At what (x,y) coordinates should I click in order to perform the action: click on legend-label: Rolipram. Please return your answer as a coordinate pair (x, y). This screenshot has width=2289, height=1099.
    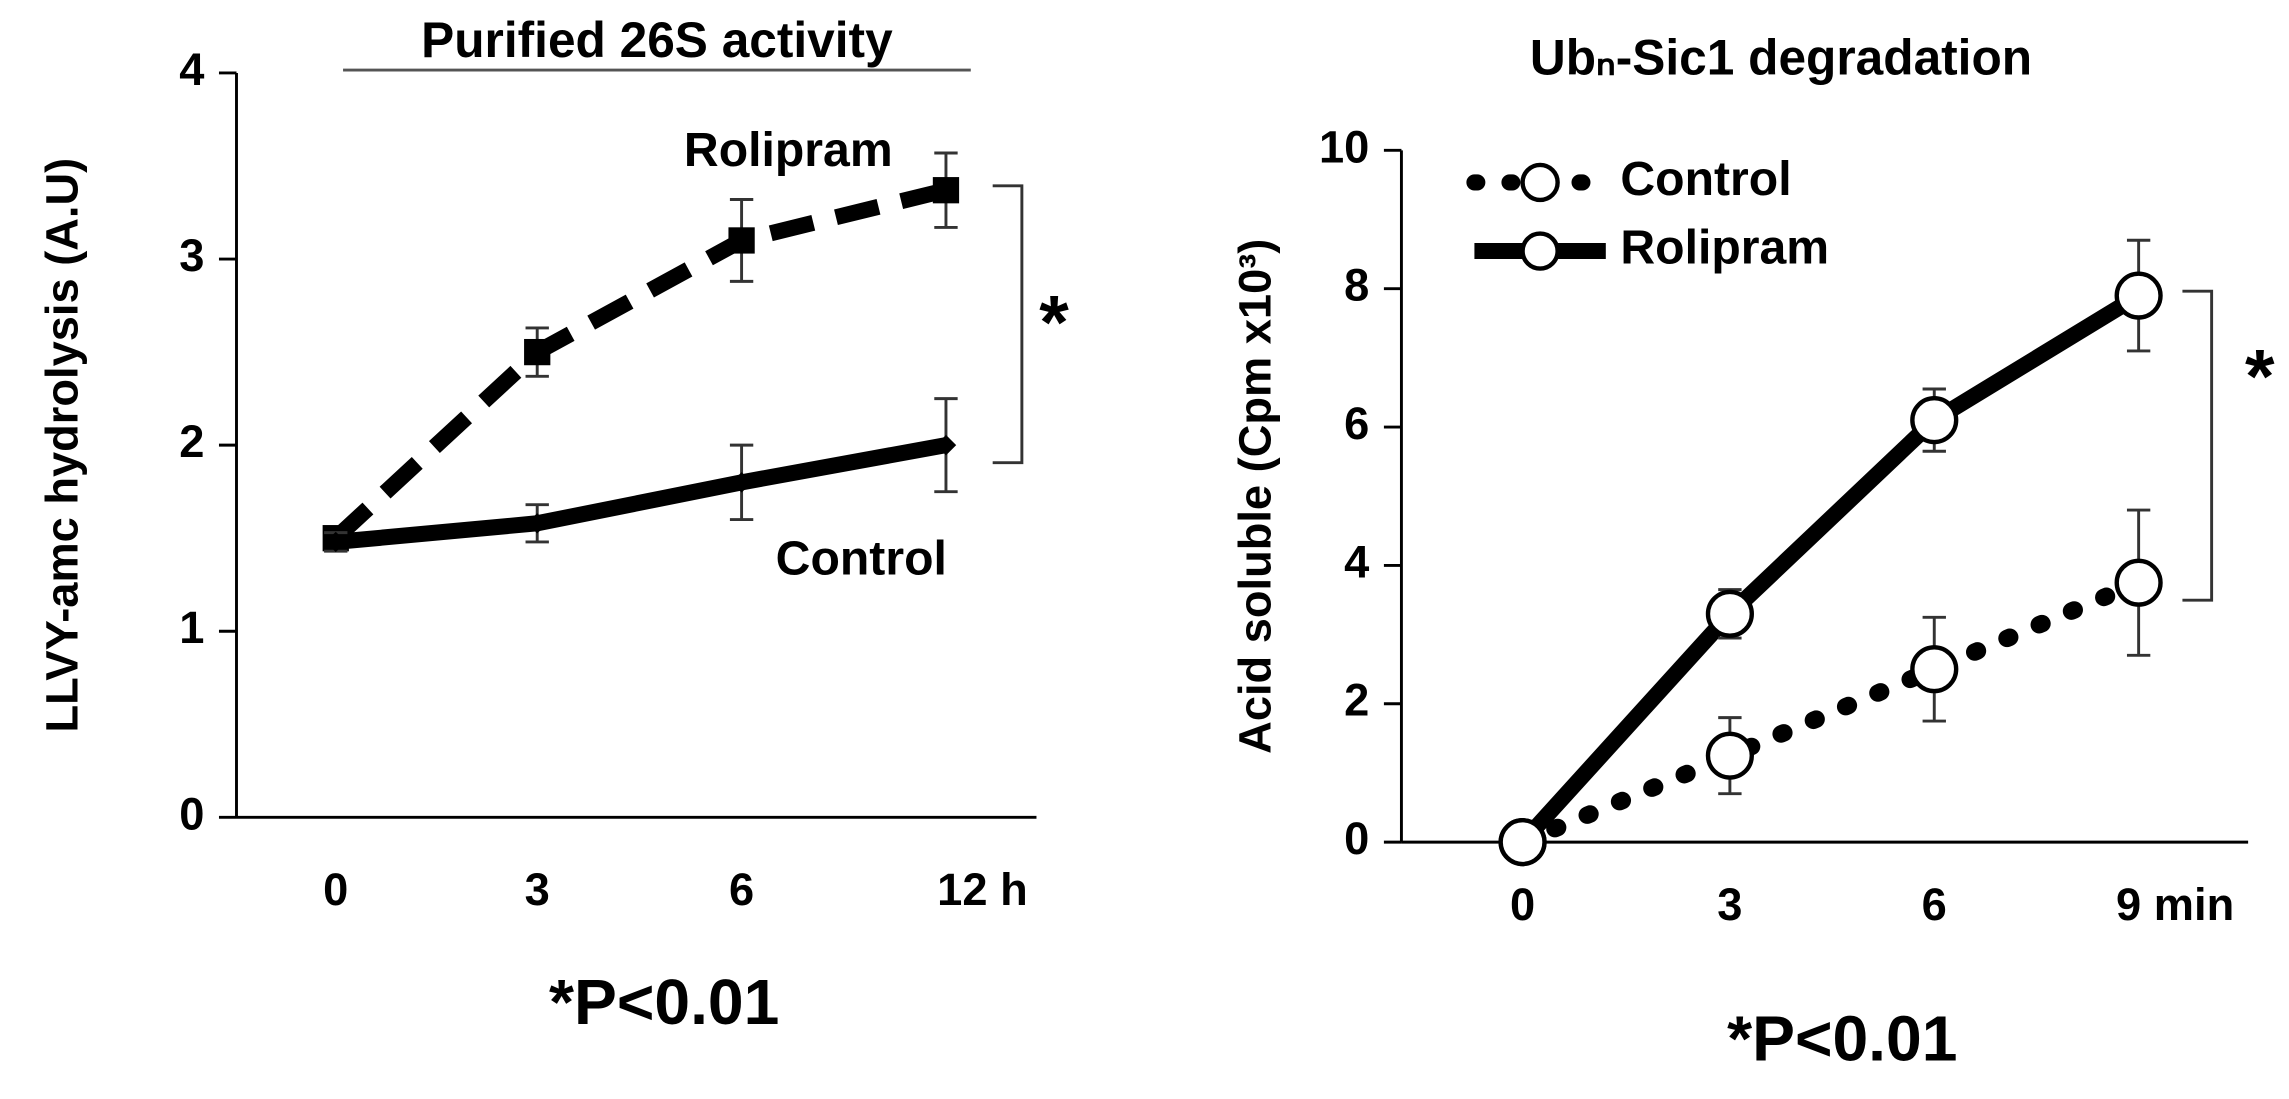
    Looking at the image, I should click on (1724, 248).